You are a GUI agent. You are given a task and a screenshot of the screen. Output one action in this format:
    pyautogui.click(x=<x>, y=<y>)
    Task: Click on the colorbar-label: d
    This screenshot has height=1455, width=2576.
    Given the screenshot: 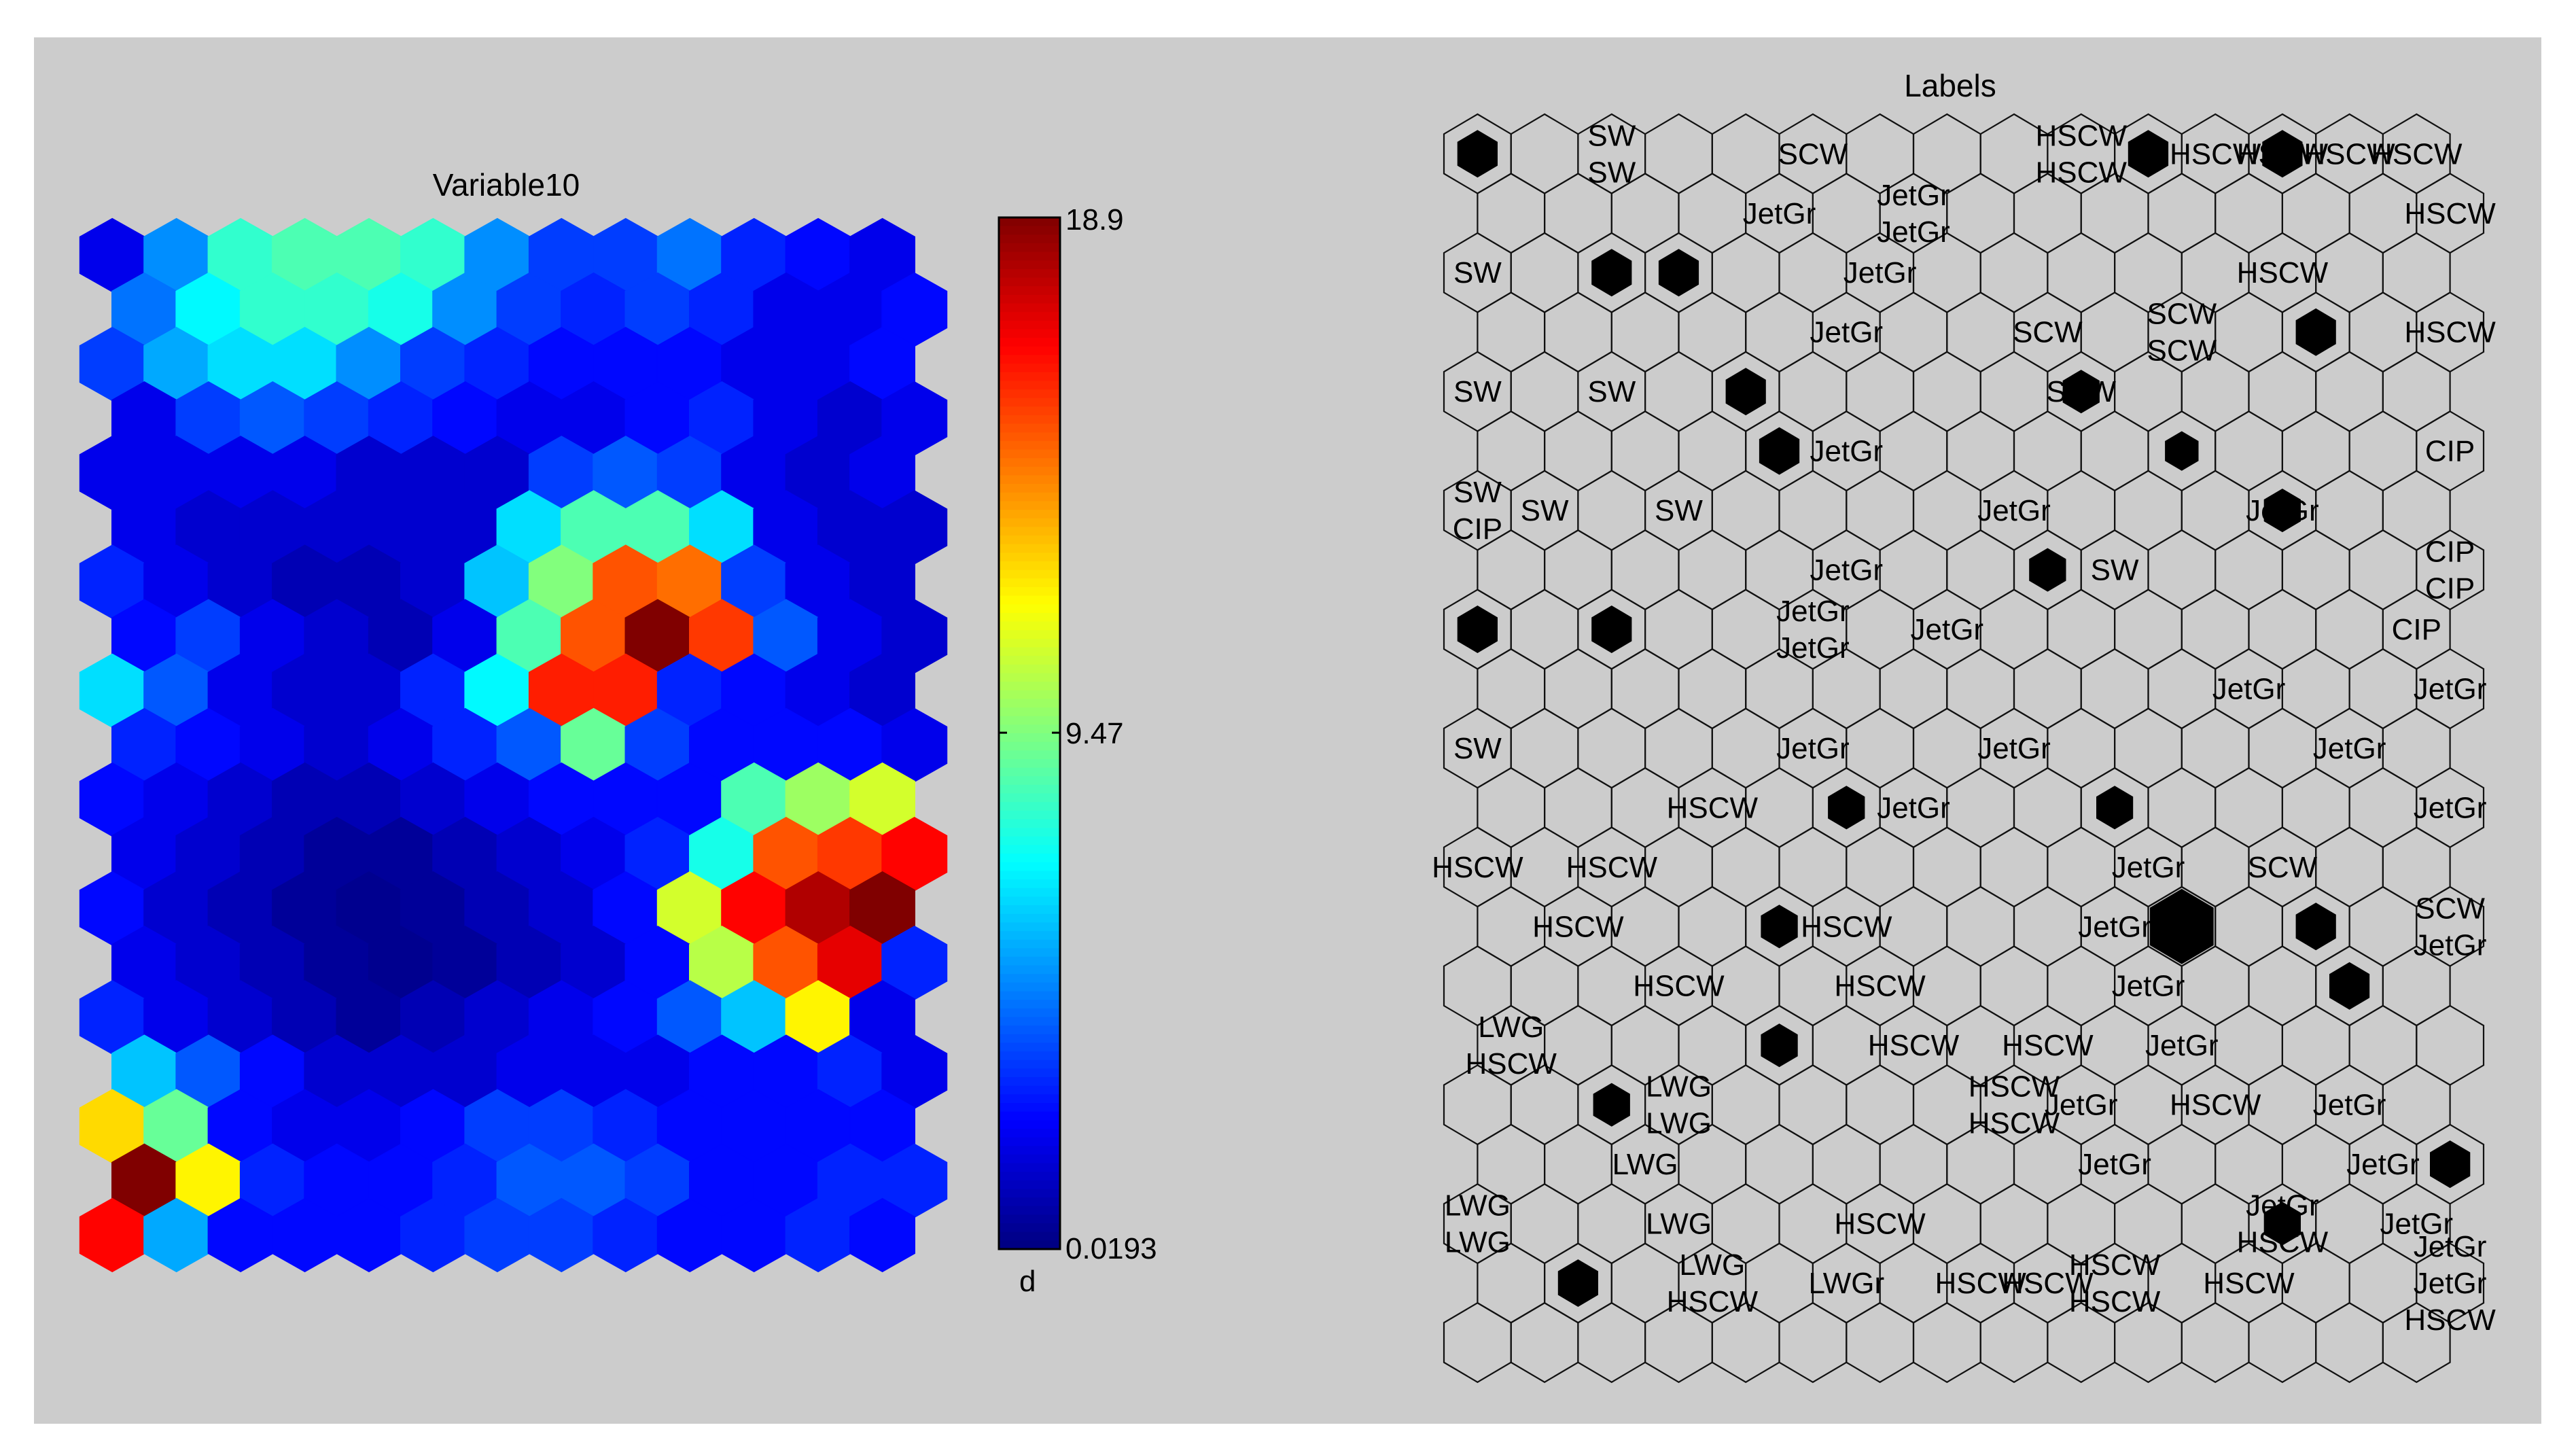 What is the action you would take?
    pyautogui.click(x=1027, y=1282)
    